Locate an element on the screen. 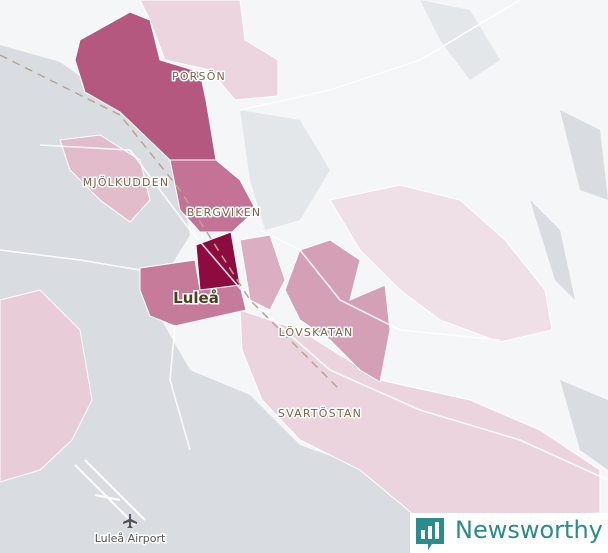  place-label: PORSÖN is located at coordinates (199, 76).